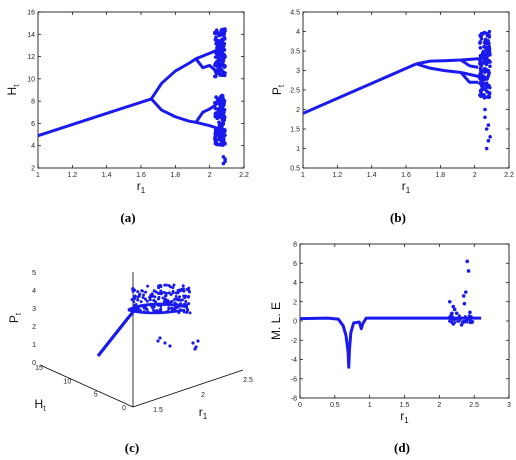 The height and width of the screenshot is (460, 516). I want to click on x-axis-label-d: r1, so click(404, 417).